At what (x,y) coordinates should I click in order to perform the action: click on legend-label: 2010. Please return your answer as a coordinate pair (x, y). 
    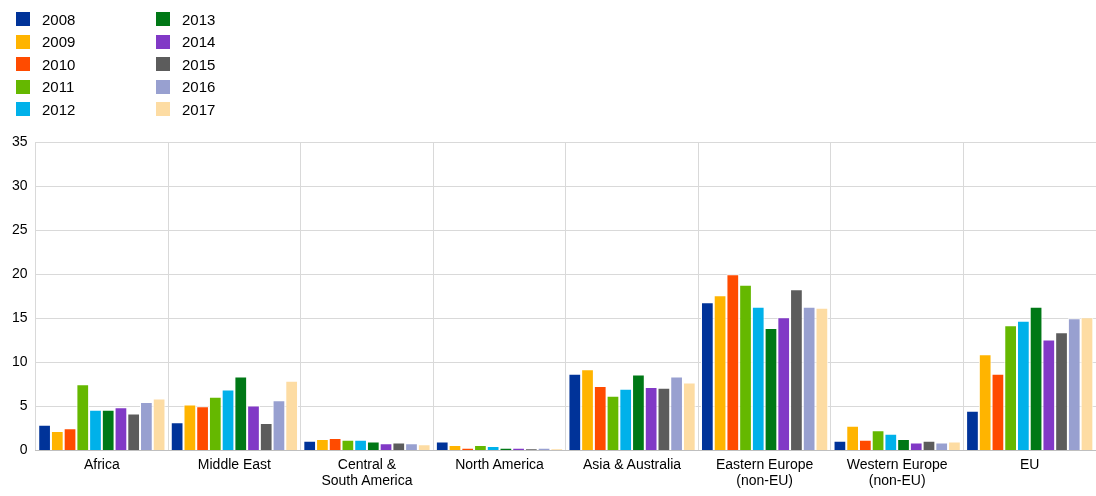
    Looking at the image, I should click on (59, 64).